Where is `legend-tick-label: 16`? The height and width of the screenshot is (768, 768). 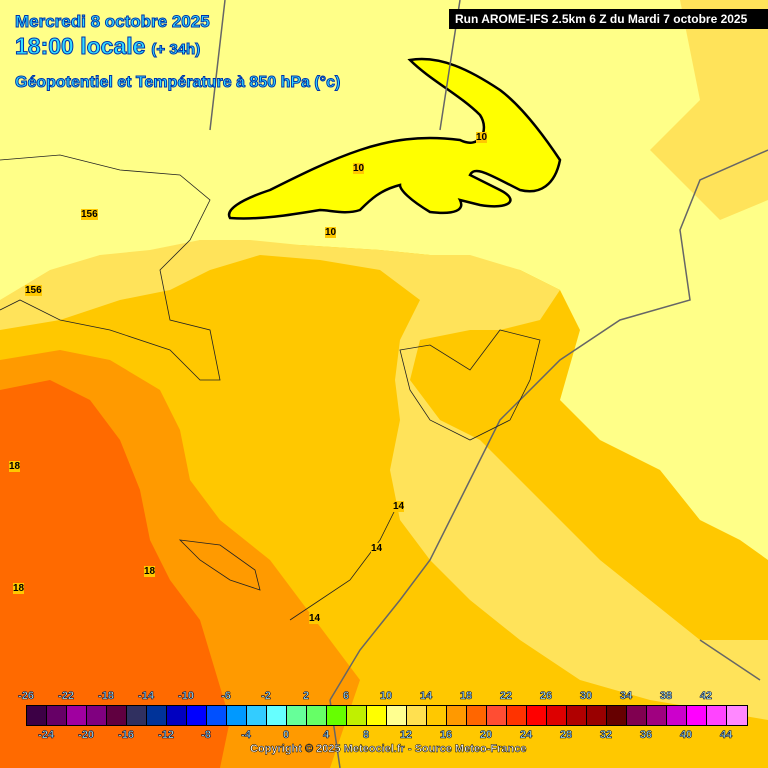
legend-tick-label: 16 is located at coordinates (446, 735).